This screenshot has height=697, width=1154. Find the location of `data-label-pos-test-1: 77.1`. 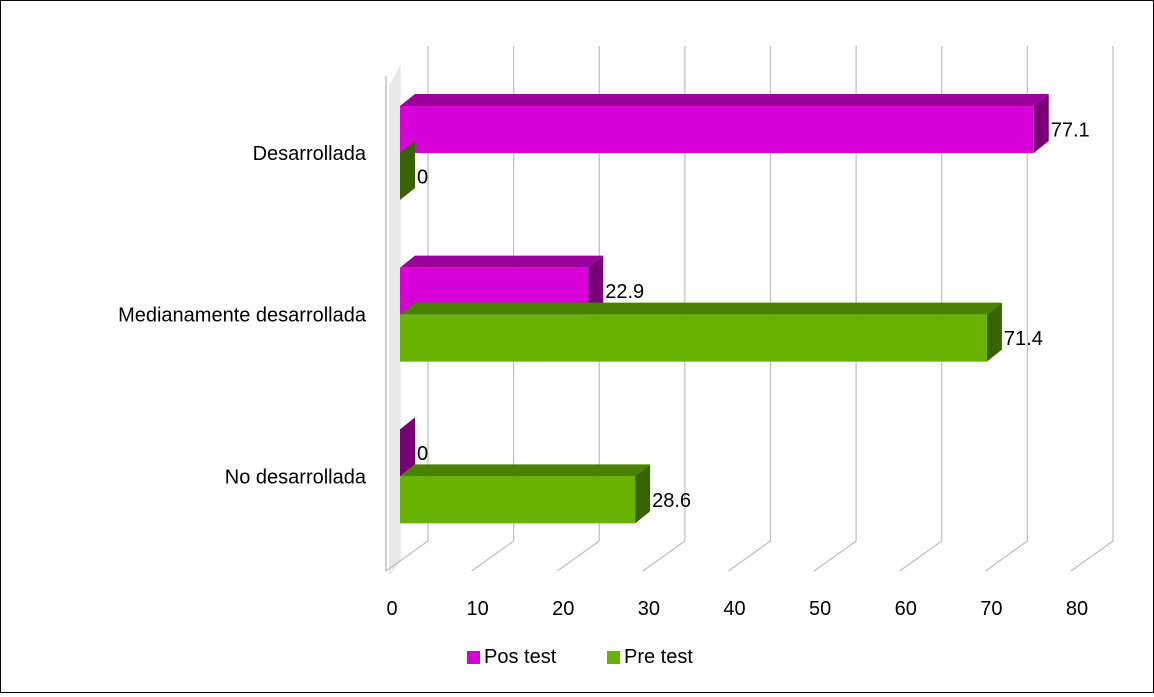

data-label-pos-test-1: 77.1 is located at coordinates (1070, 131).